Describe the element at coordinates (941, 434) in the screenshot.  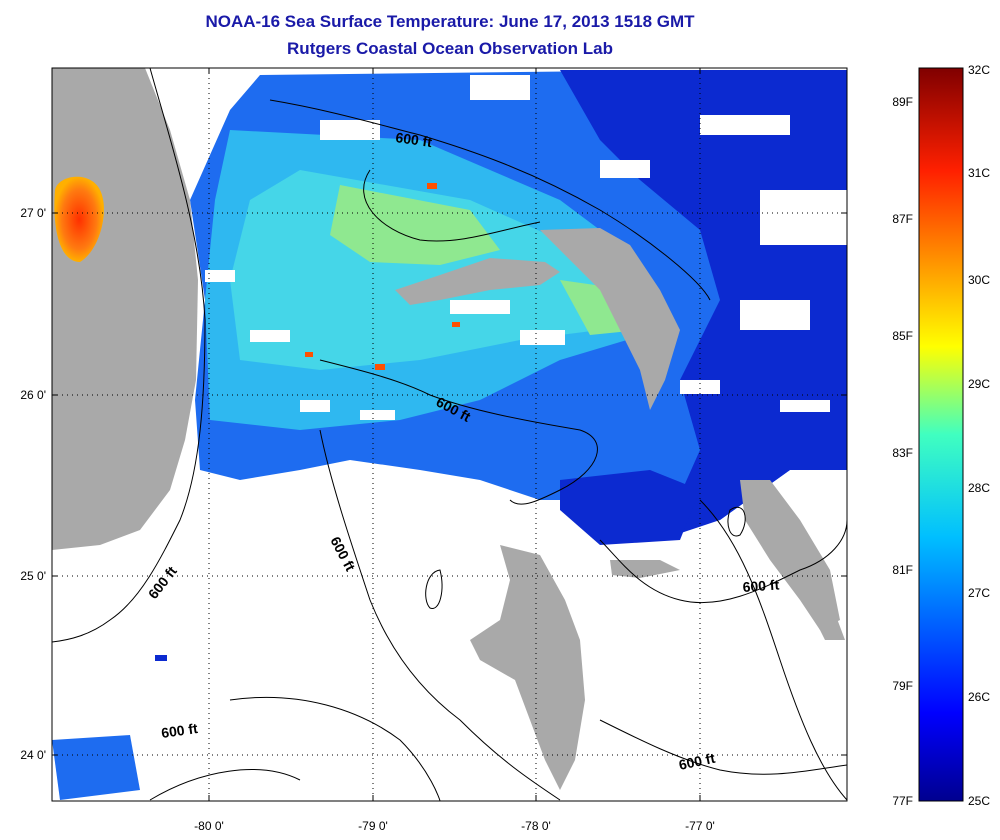
I see `colorbar` at that location.